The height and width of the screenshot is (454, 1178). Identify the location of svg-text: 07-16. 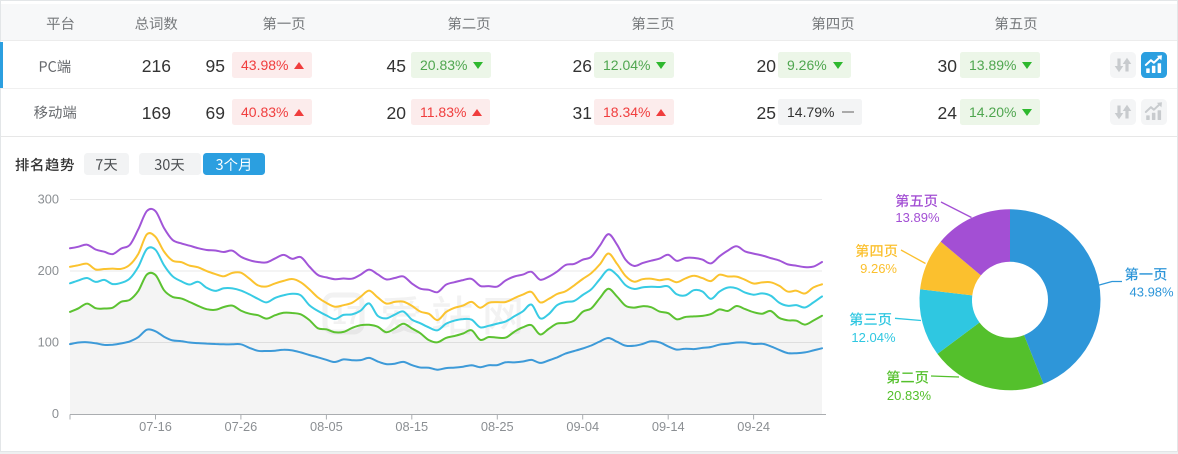
(155, 426).